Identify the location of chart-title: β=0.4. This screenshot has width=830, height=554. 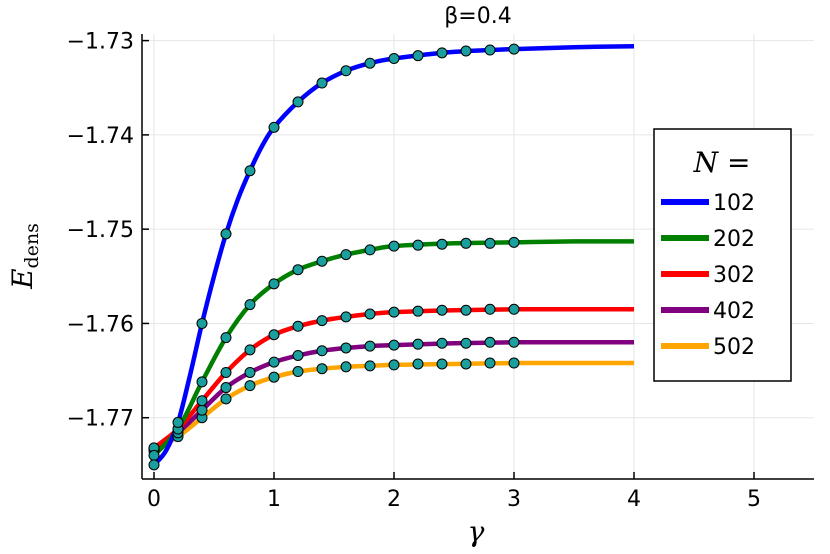
(477, 16).